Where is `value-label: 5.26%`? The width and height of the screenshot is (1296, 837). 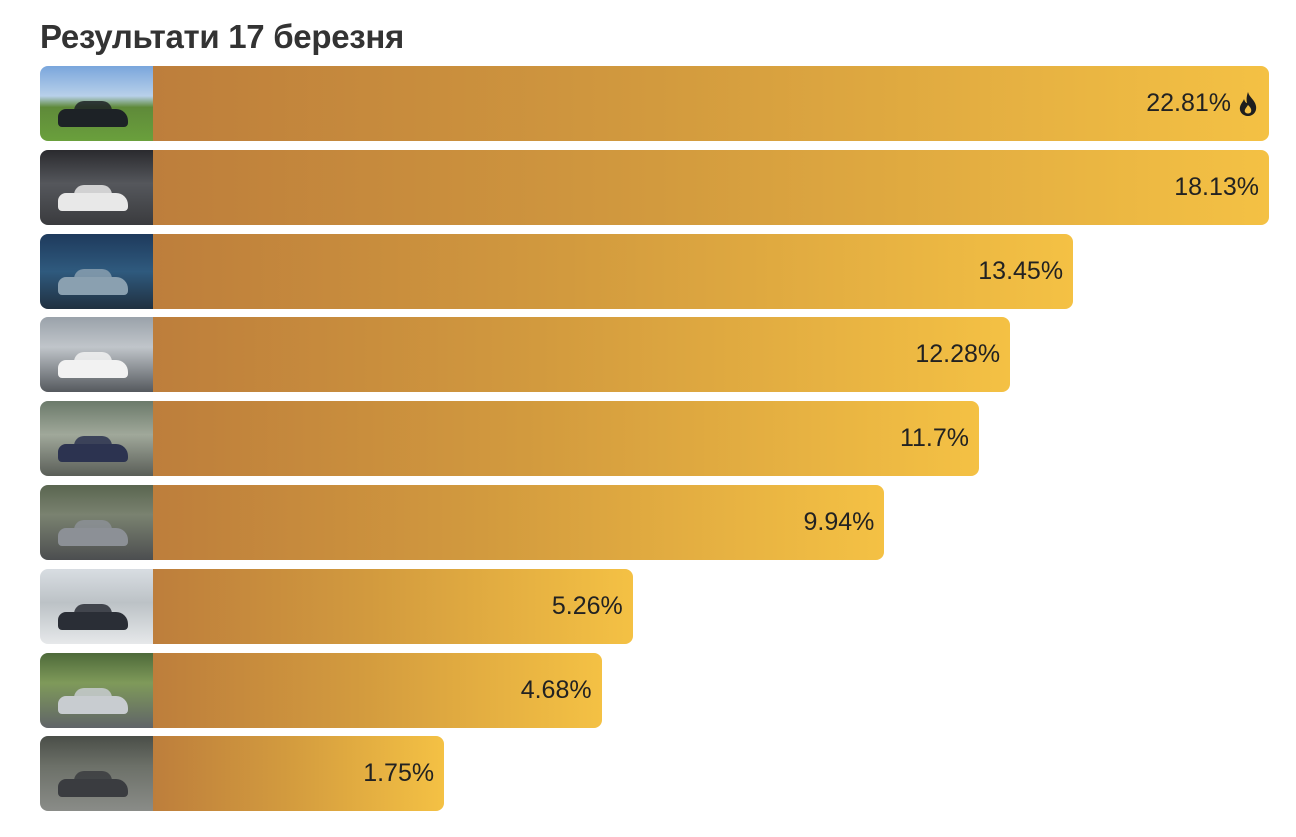 value-label: 5.26% is located at coordinates (587, 605).